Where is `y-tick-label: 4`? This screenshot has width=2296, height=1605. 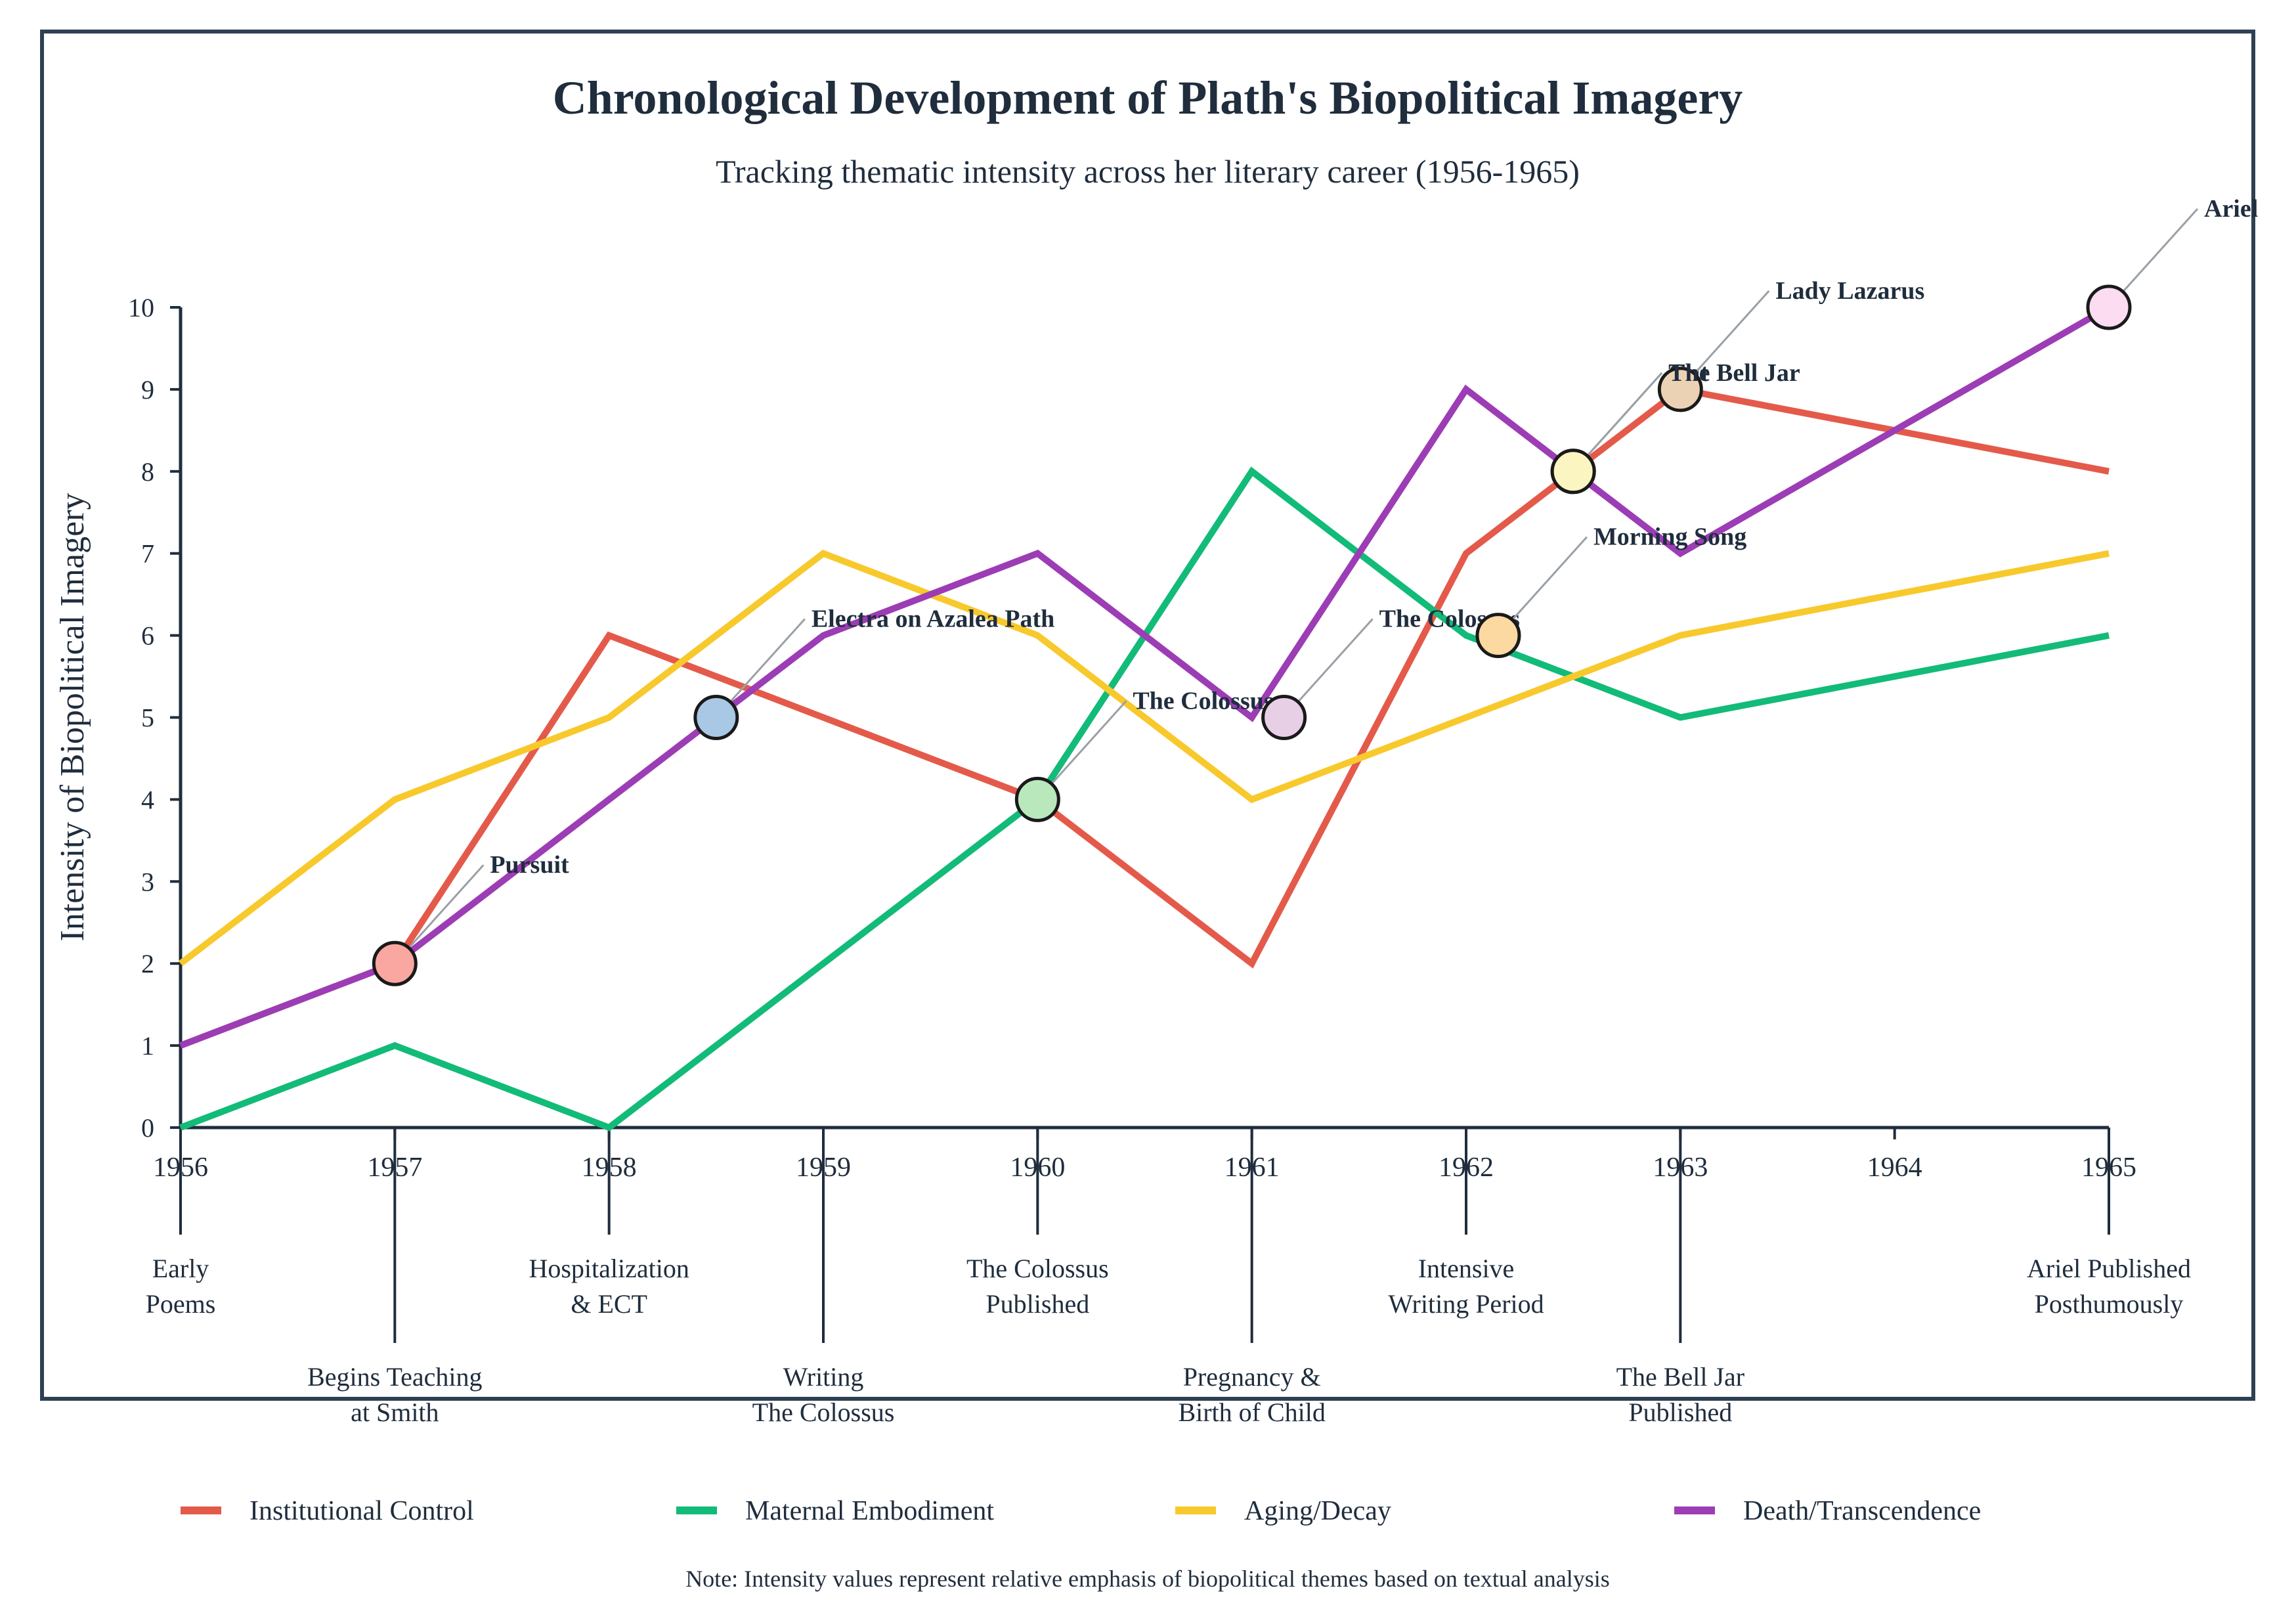 y-tick-label: 4 is located at coordinates (147, 799).